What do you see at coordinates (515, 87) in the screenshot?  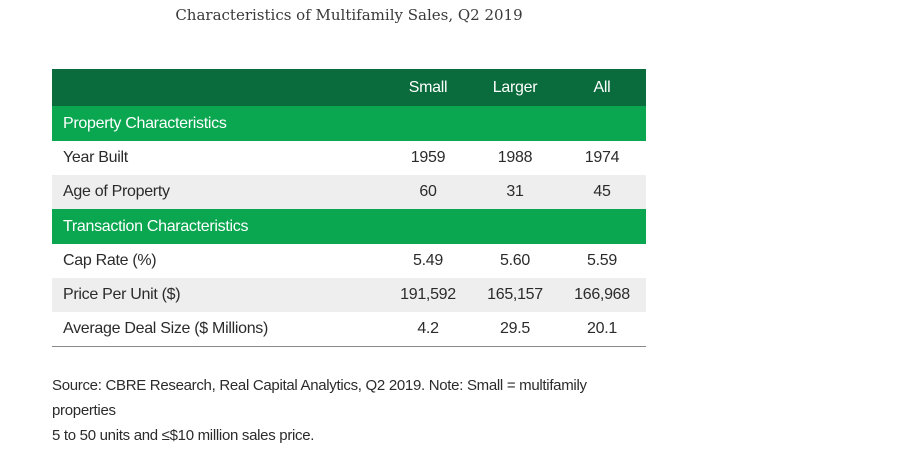 I see `column-header-larger: Larger` at bounding box center [515, 87].